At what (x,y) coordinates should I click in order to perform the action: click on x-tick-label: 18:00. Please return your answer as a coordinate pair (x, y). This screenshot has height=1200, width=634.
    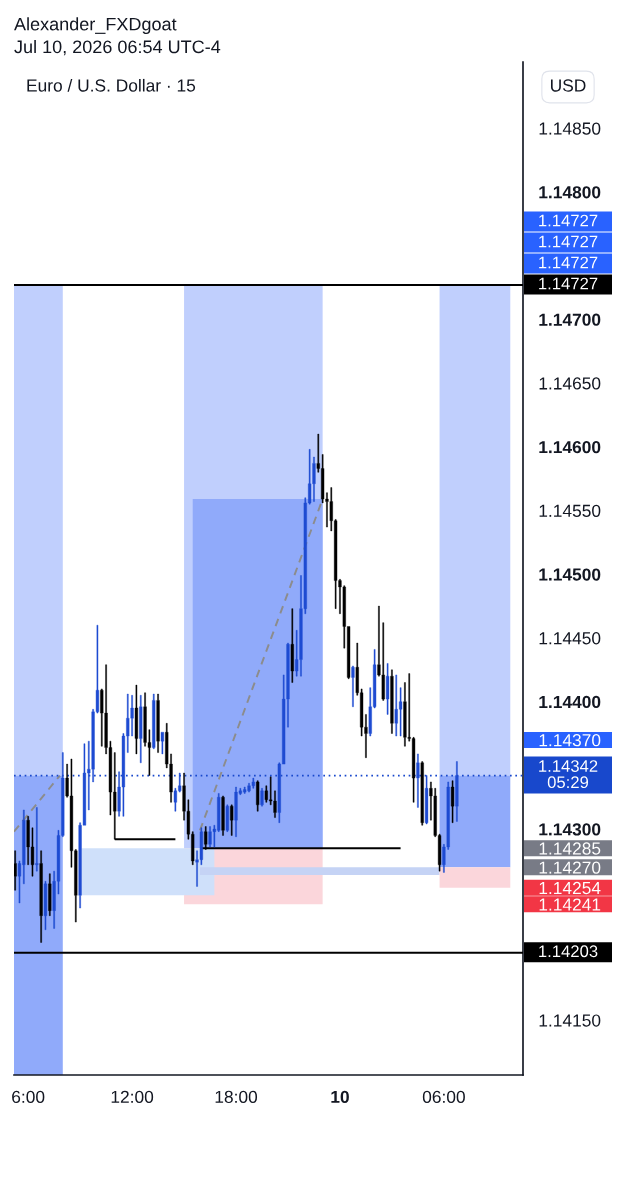
    Looking at the image, I should click on (236, 1097).